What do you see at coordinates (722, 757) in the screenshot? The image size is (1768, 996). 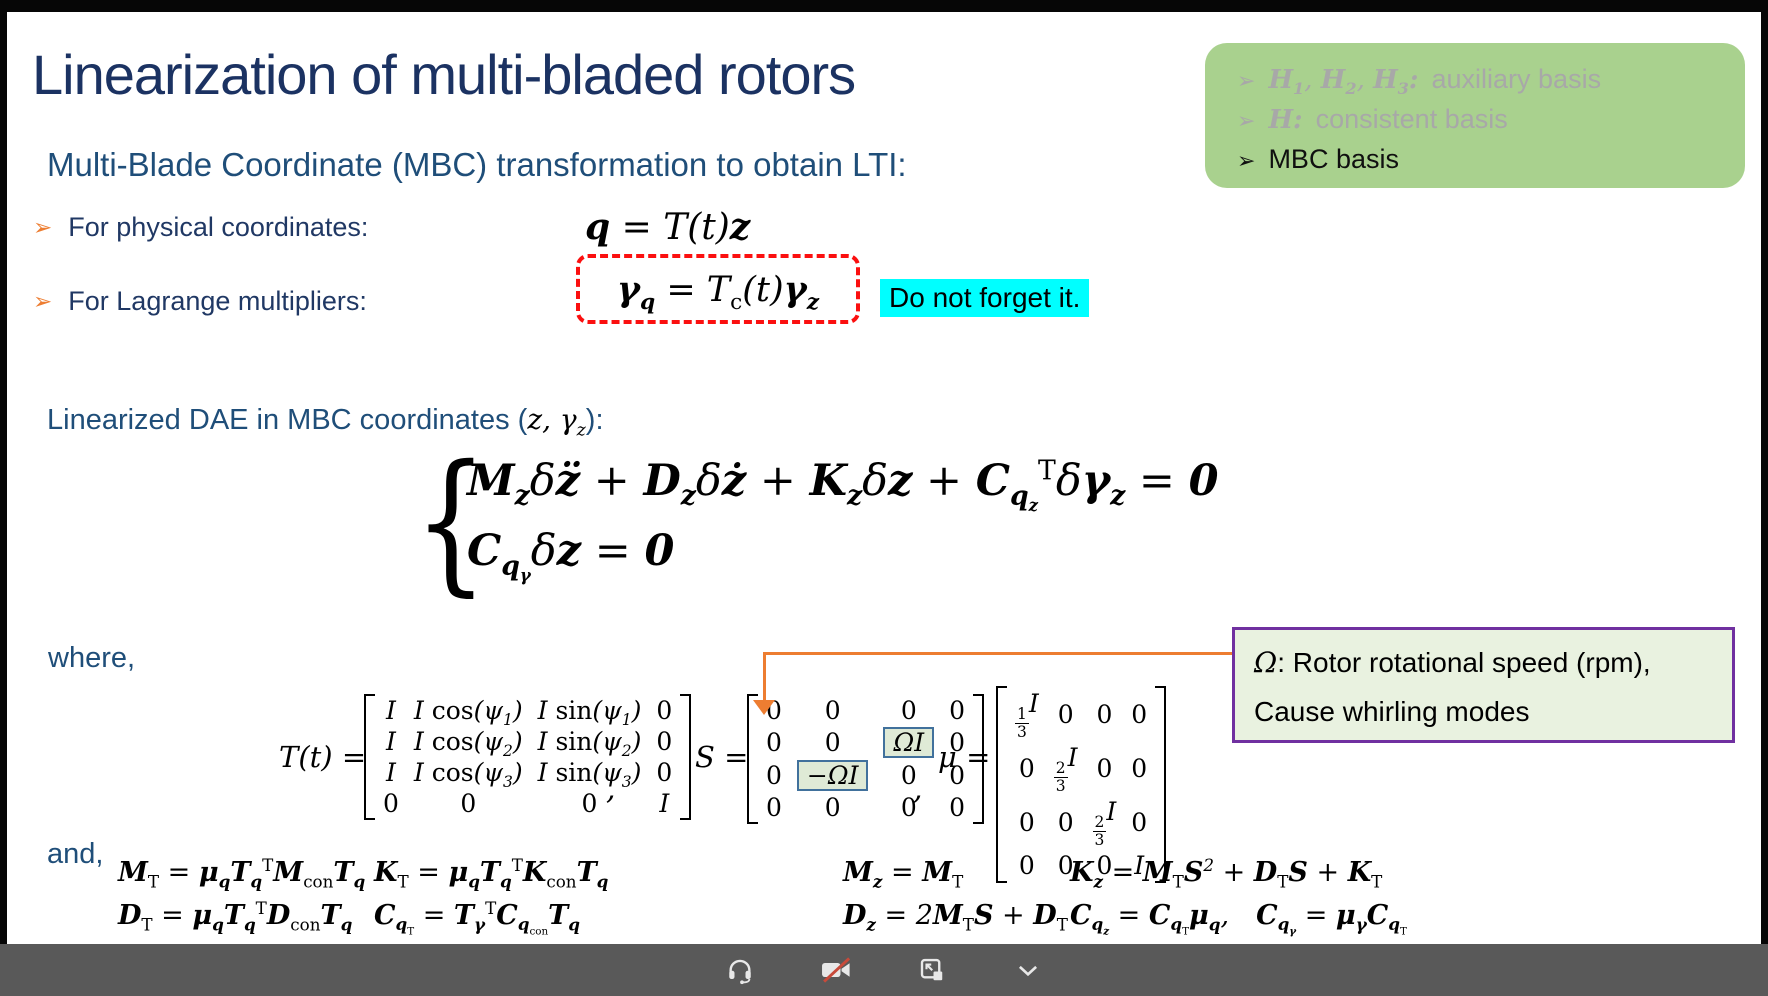 I see `matrix-S-label: S =` at bounding box center [722, 757].